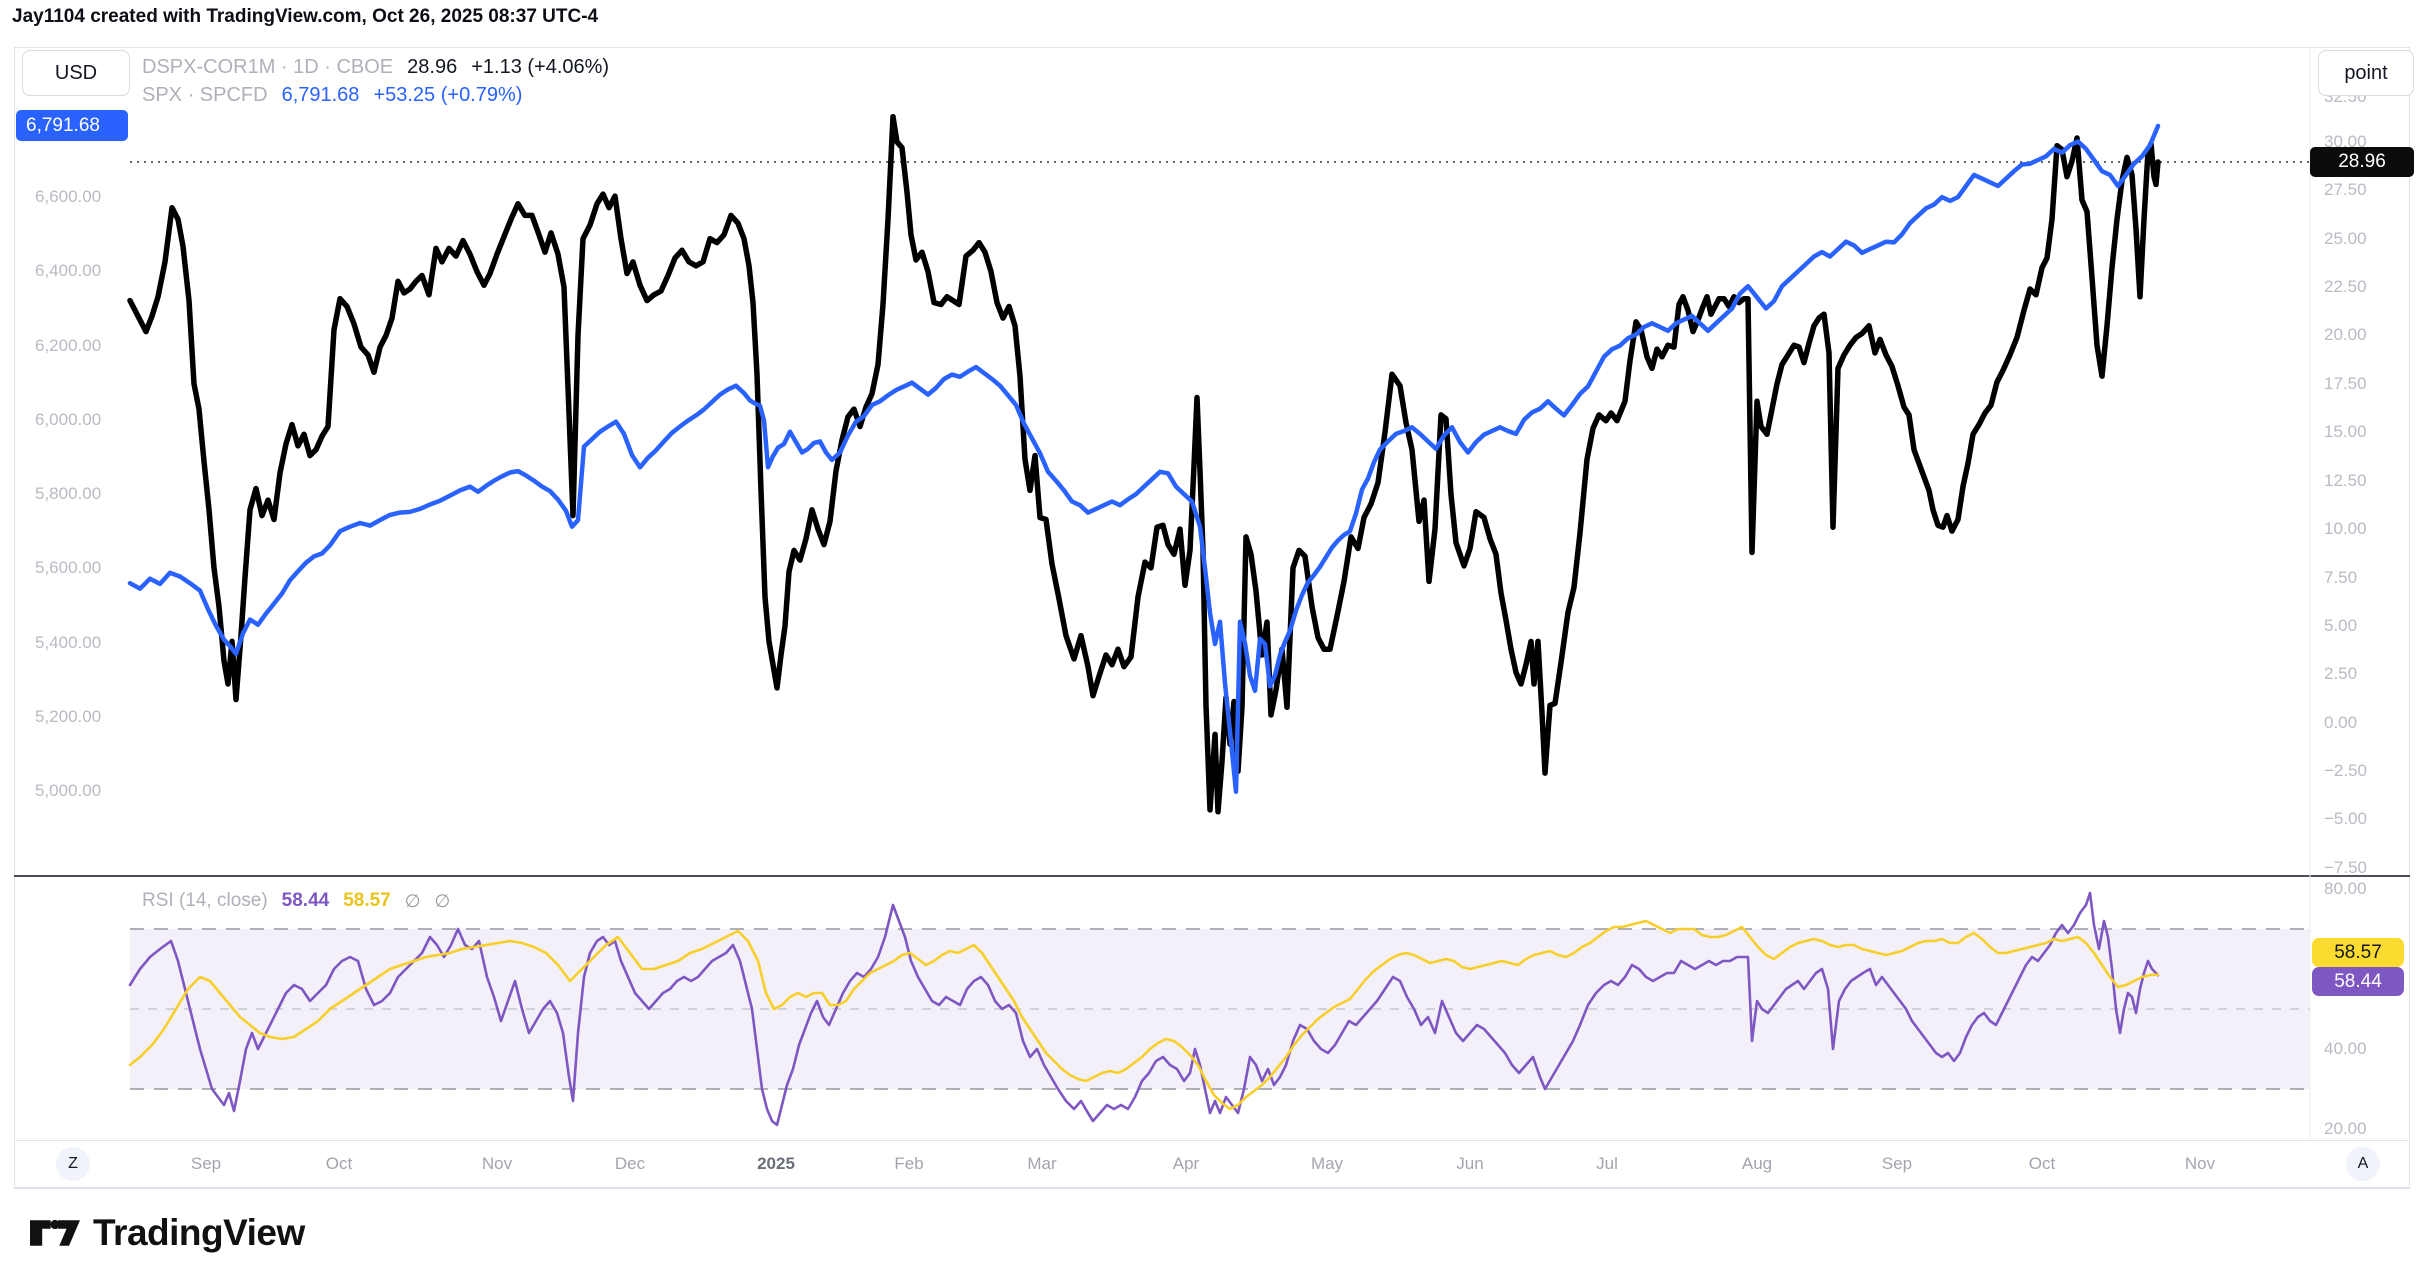  What do you see at coordinates (776, 1163) in the screenshot?
I see `time-axis-label: 2025` at bounding box center [776, 1163].